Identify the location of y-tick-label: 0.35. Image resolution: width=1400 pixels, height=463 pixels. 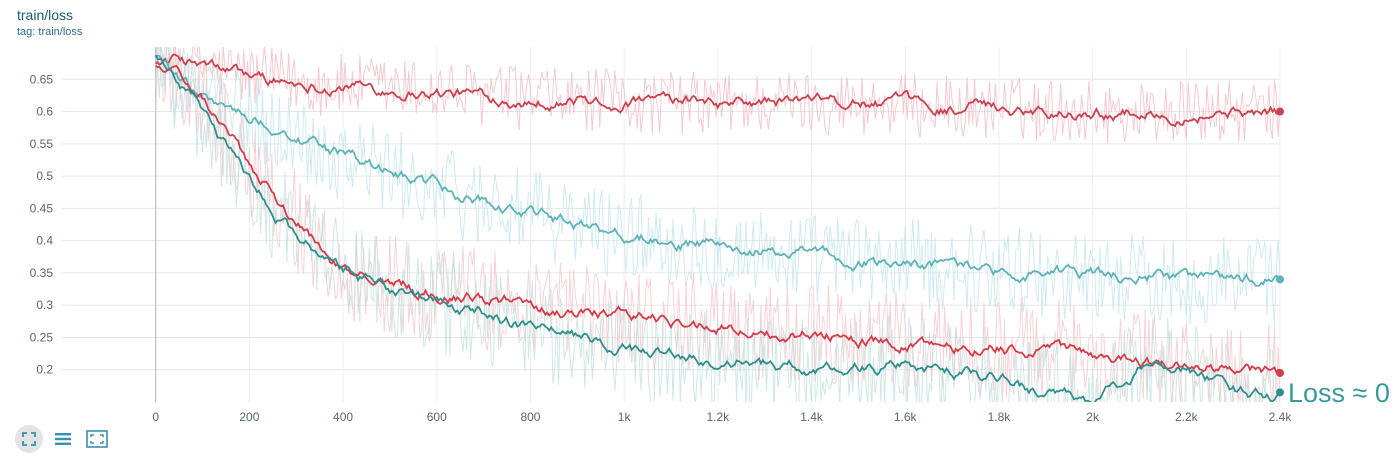
(42, 273).